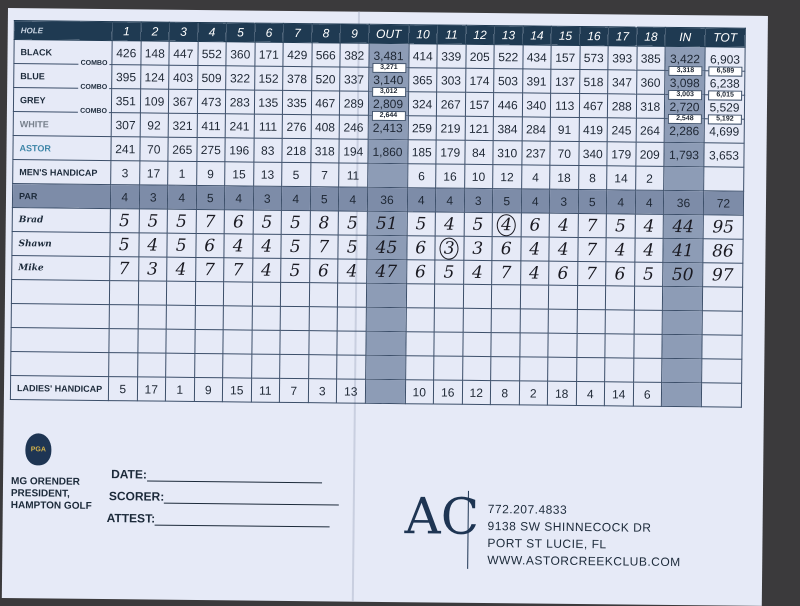 This screenshot has height=606, width=800. I want to click on scorer-field: SCORER:, so click(224, 497).